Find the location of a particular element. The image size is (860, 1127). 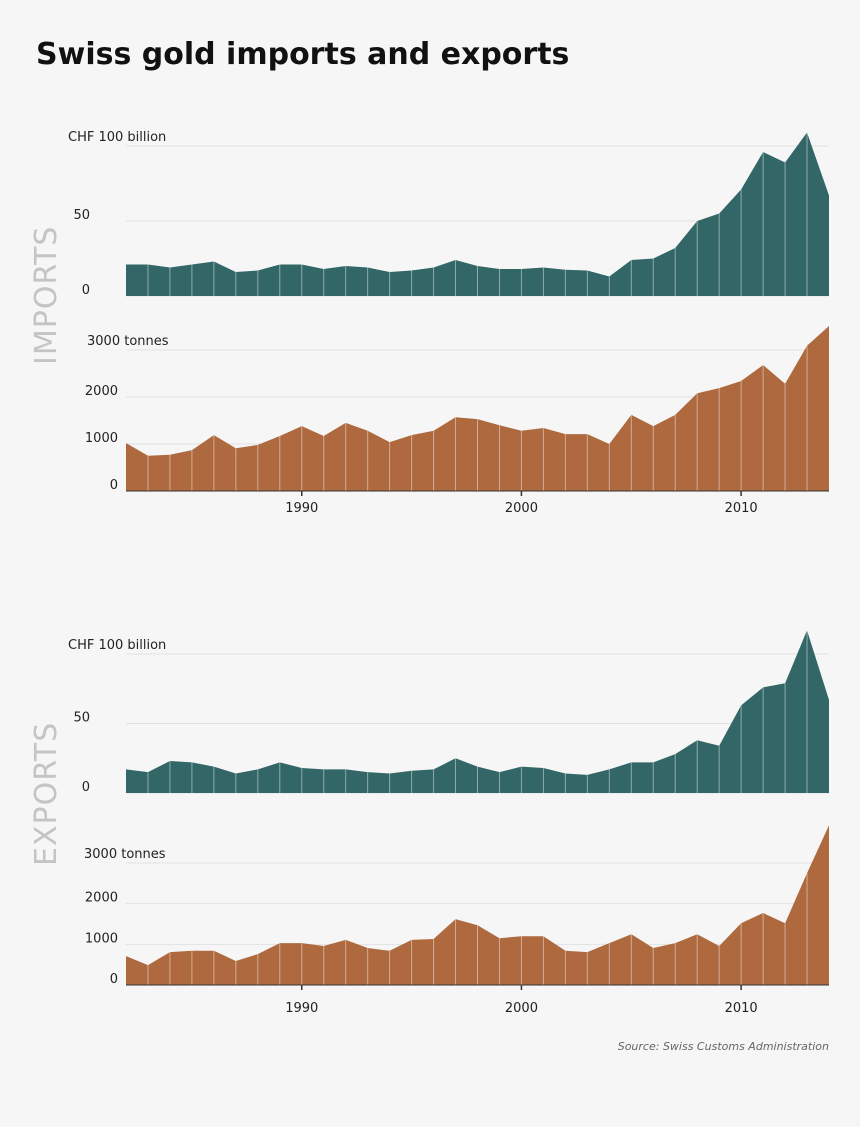

panel-imports-volume: 0 1000 2000 3000 tonnes 1990 2000 2010 is located at coordinates (457, 421).